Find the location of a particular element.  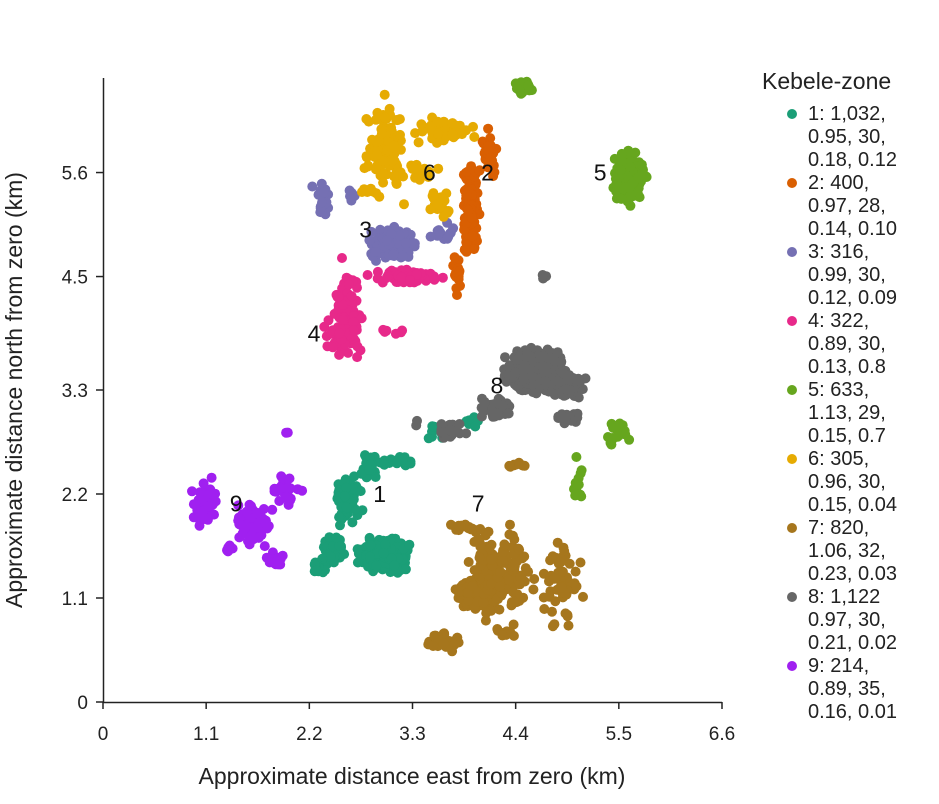

series-8-points is located at coordinates (501, 356).